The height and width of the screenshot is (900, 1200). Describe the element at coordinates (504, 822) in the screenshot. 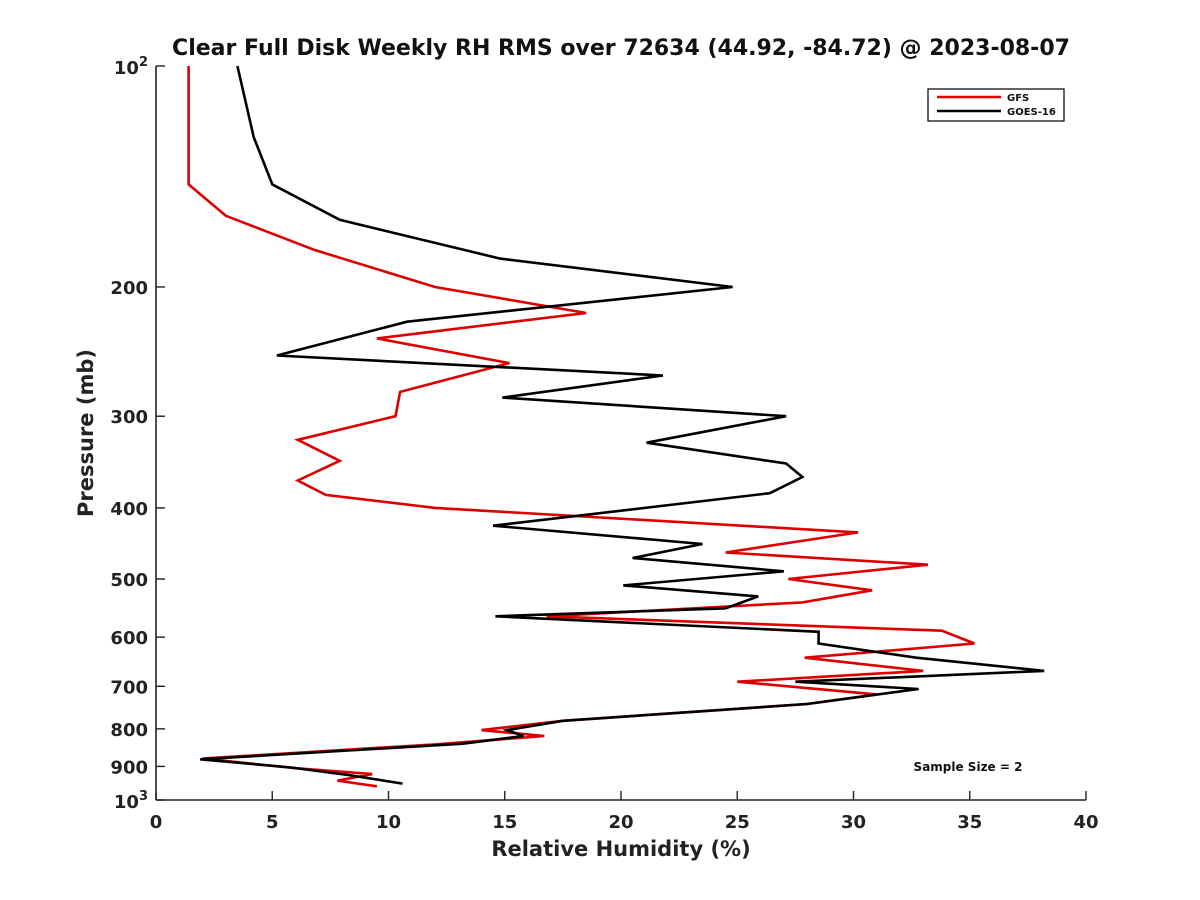

I see `x-tick-label: 15` at that location.